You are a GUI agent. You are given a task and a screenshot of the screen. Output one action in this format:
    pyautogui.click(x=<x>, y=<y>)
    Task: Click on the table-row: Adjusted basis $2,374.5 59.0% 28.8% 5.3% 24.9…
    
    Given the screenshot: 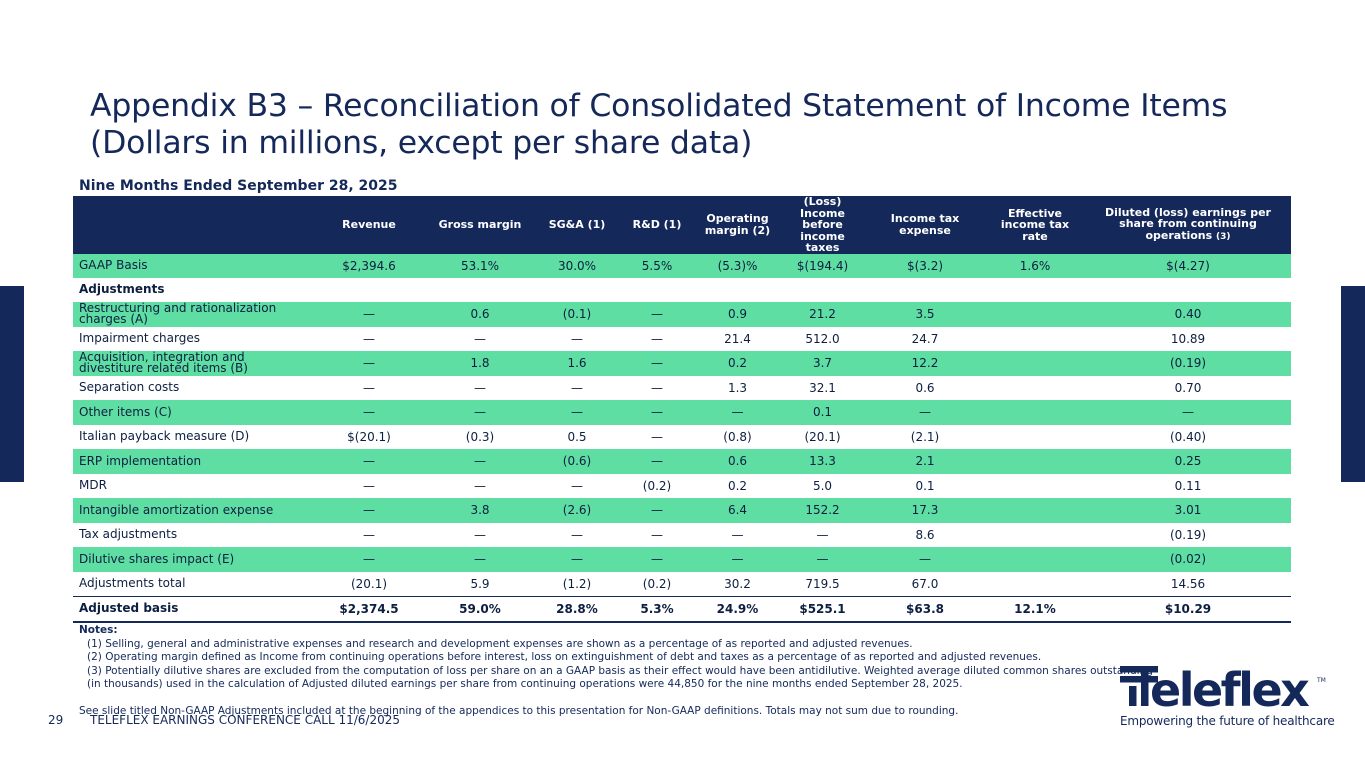 What is the action you would take?
    pyautogui.click(x=682, y=609)
    